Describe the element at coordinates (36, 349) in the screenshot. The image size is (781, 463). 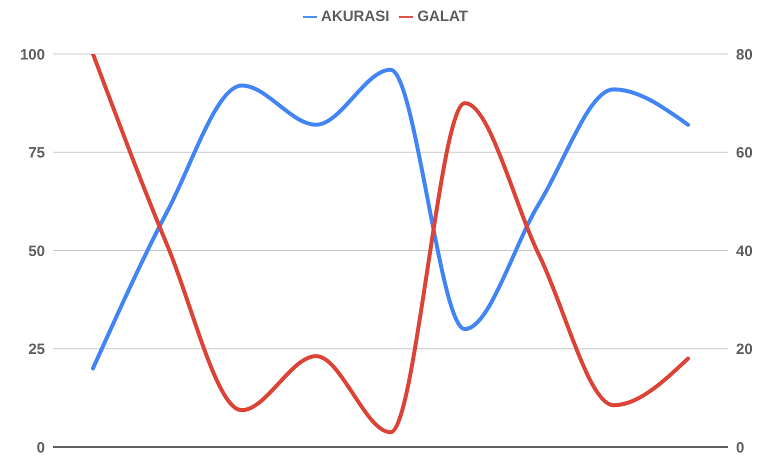
I see `y-tick-label: 25` at that location.